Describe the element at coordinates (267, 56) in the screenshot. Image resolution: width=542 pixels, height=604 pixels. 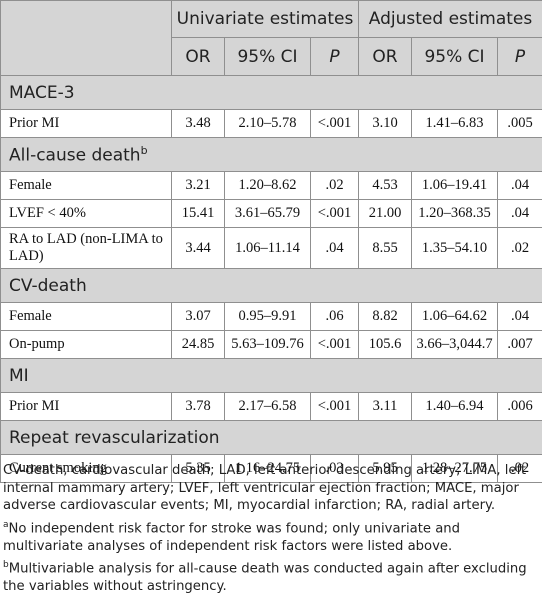
I see `header-u-ci: 95% CI` at that location.